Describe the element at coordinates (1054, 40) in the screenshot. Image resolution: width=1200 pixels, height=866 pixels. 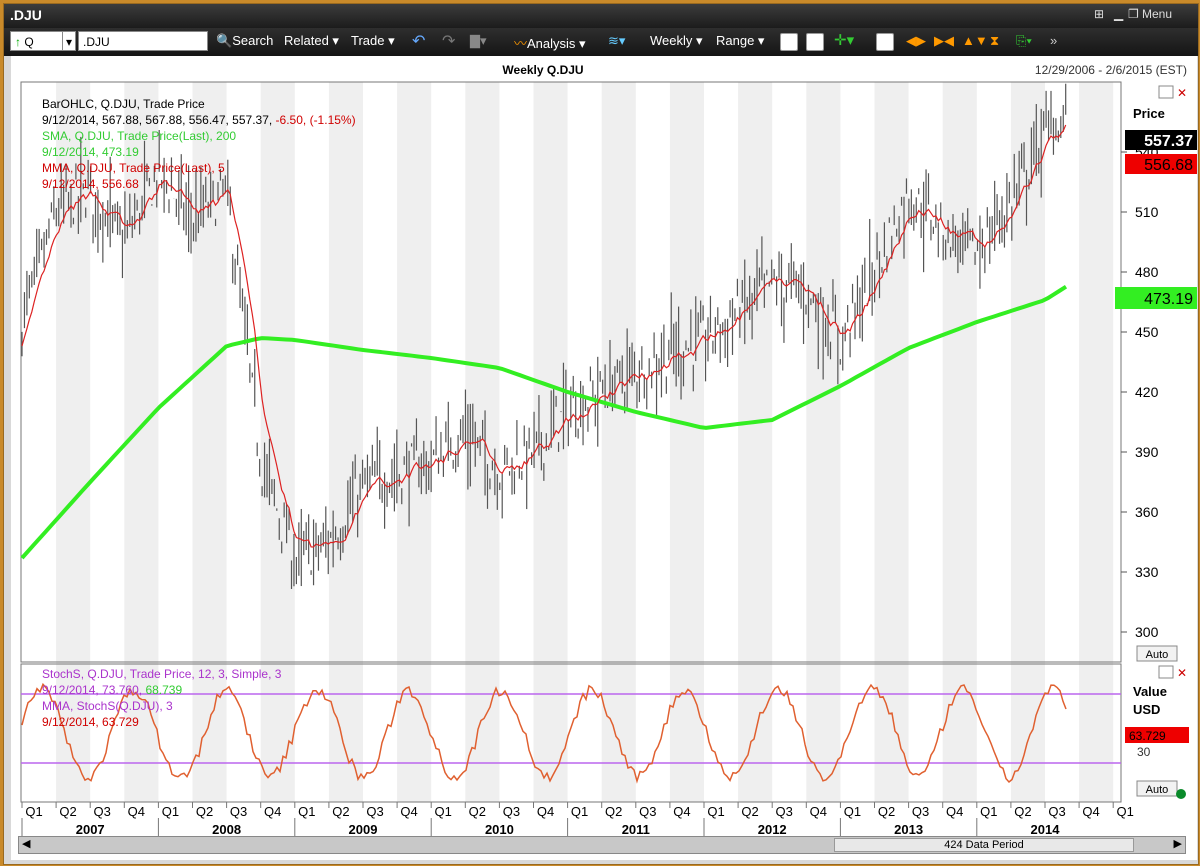
I see `more-icon: »` at that location.